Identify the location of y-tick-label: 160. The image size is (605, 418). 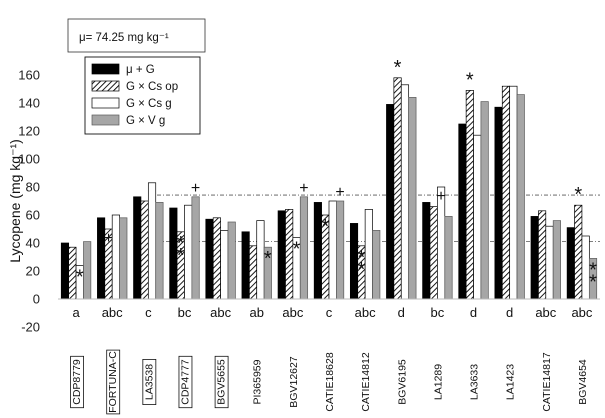
(29, 75).